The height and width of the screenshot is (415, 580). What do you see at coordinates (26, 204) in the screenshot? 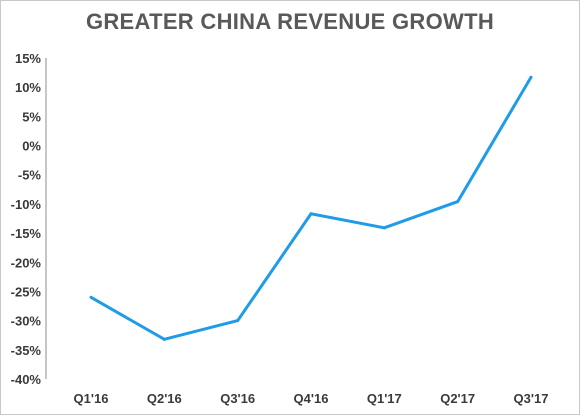
I see `y-tick-label: -10%` at bounding box center [26, 204].